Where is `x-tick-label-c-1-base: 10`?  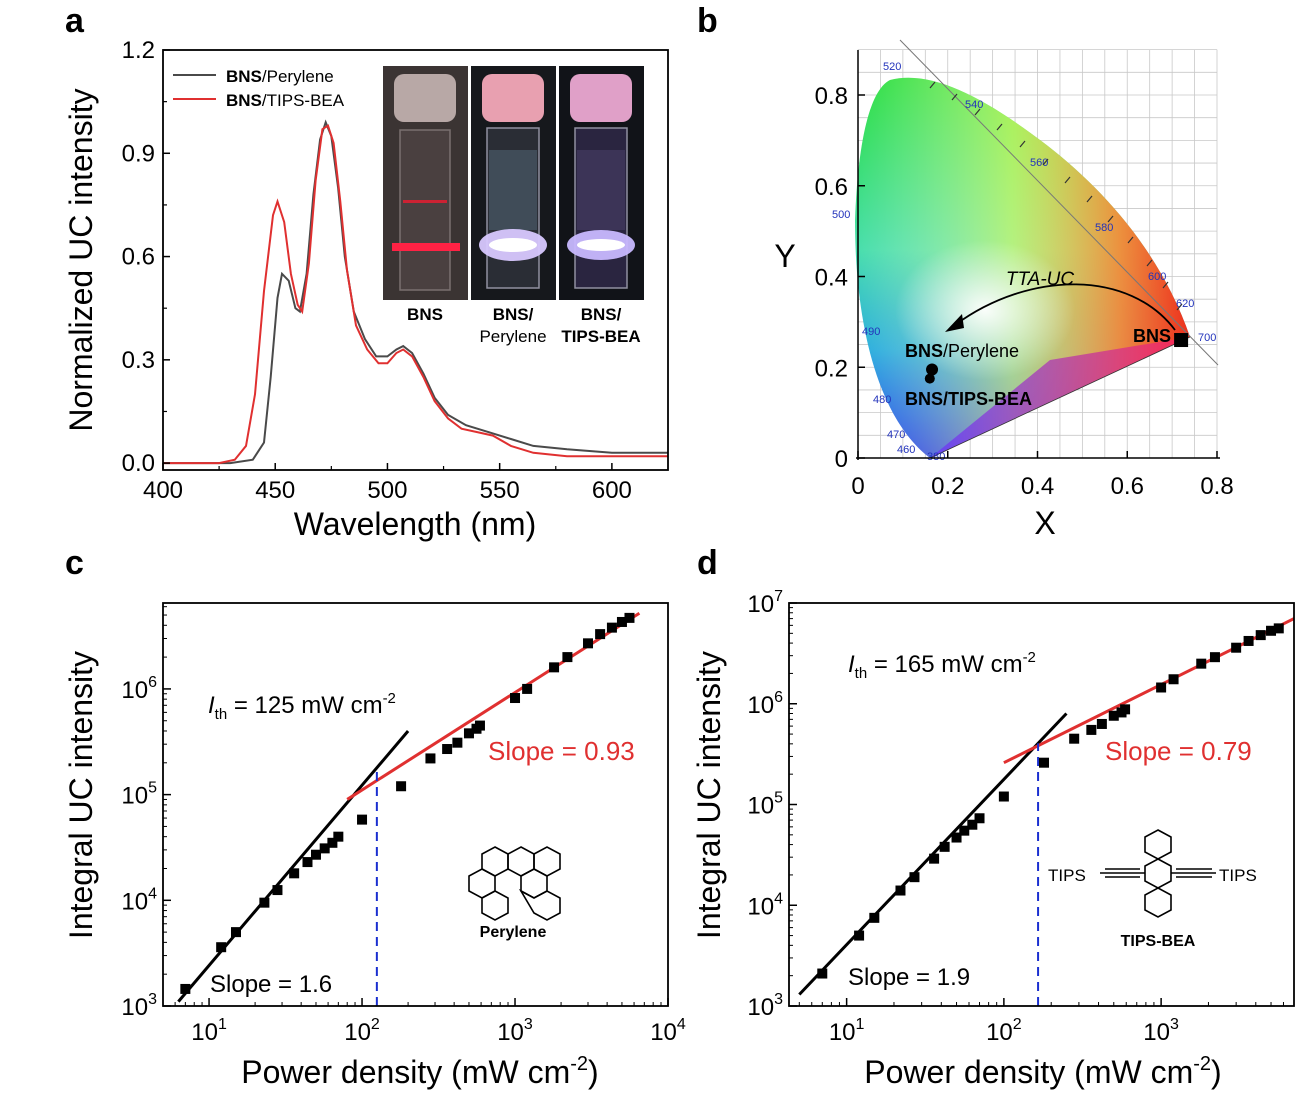 x-tick-label-c-1-base: 10 is located at coordinates (357, 1032).